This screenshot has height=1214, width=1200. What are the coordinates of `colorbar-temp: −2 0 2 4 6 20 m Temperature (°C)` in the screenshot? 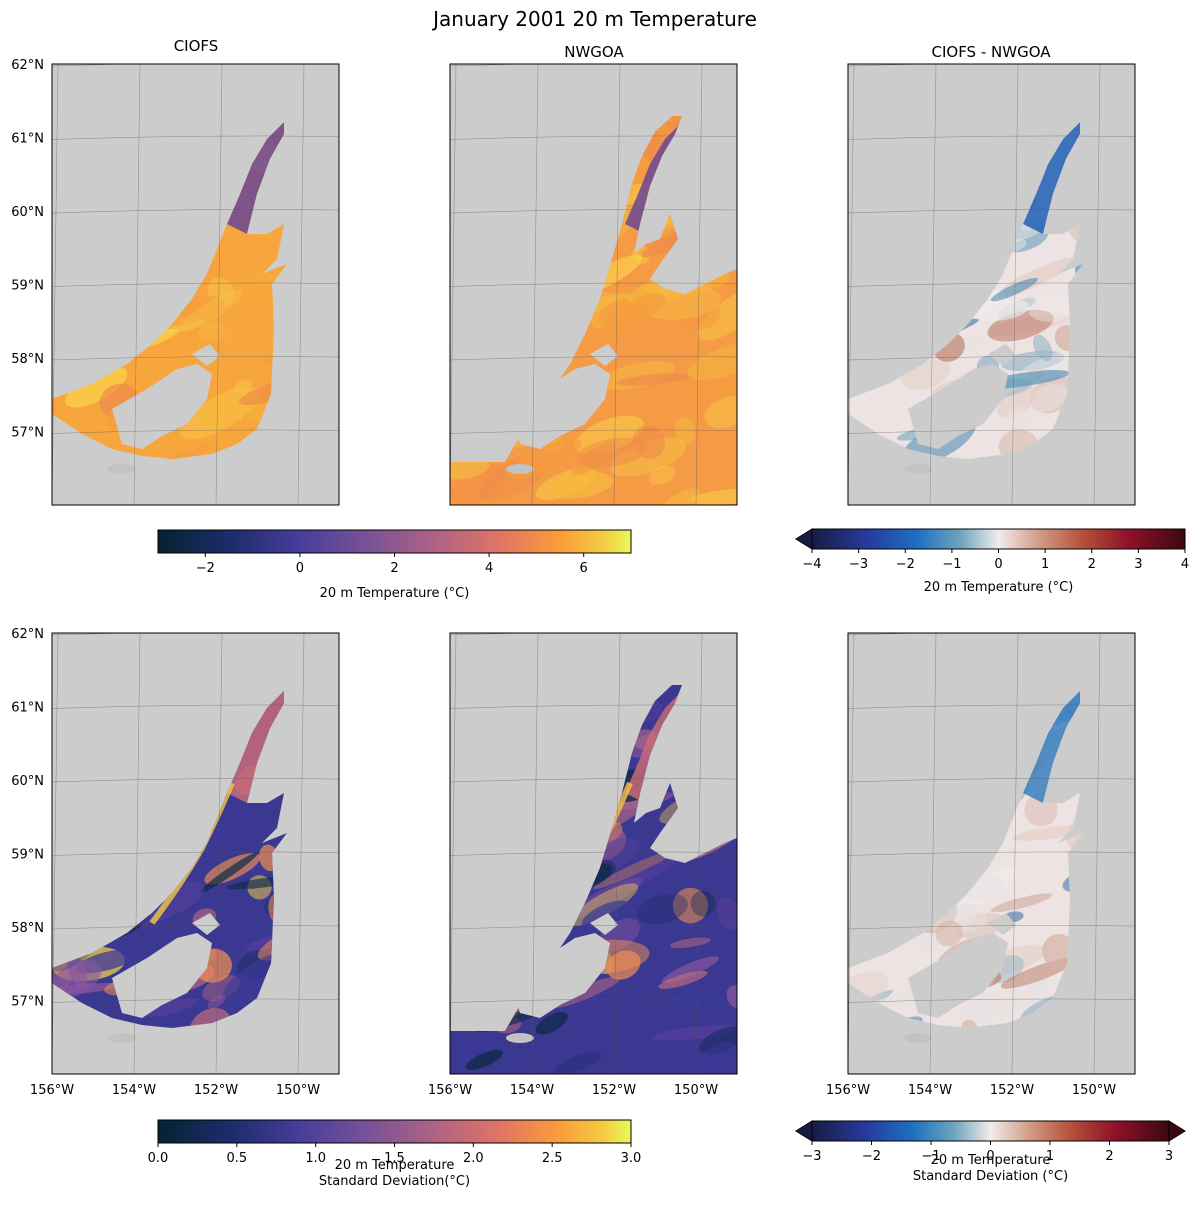 It's located at (394, 565).